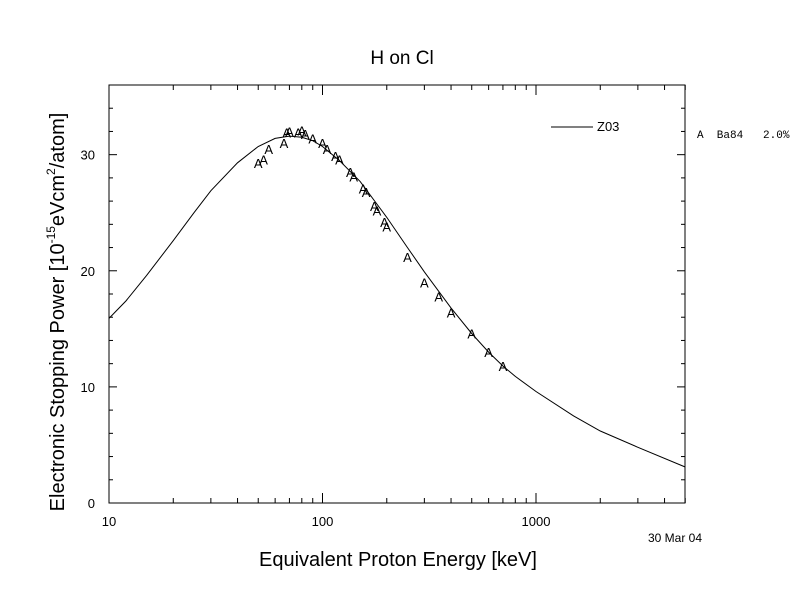  I want to click on x-tick-label: 100, so click(323, 521).